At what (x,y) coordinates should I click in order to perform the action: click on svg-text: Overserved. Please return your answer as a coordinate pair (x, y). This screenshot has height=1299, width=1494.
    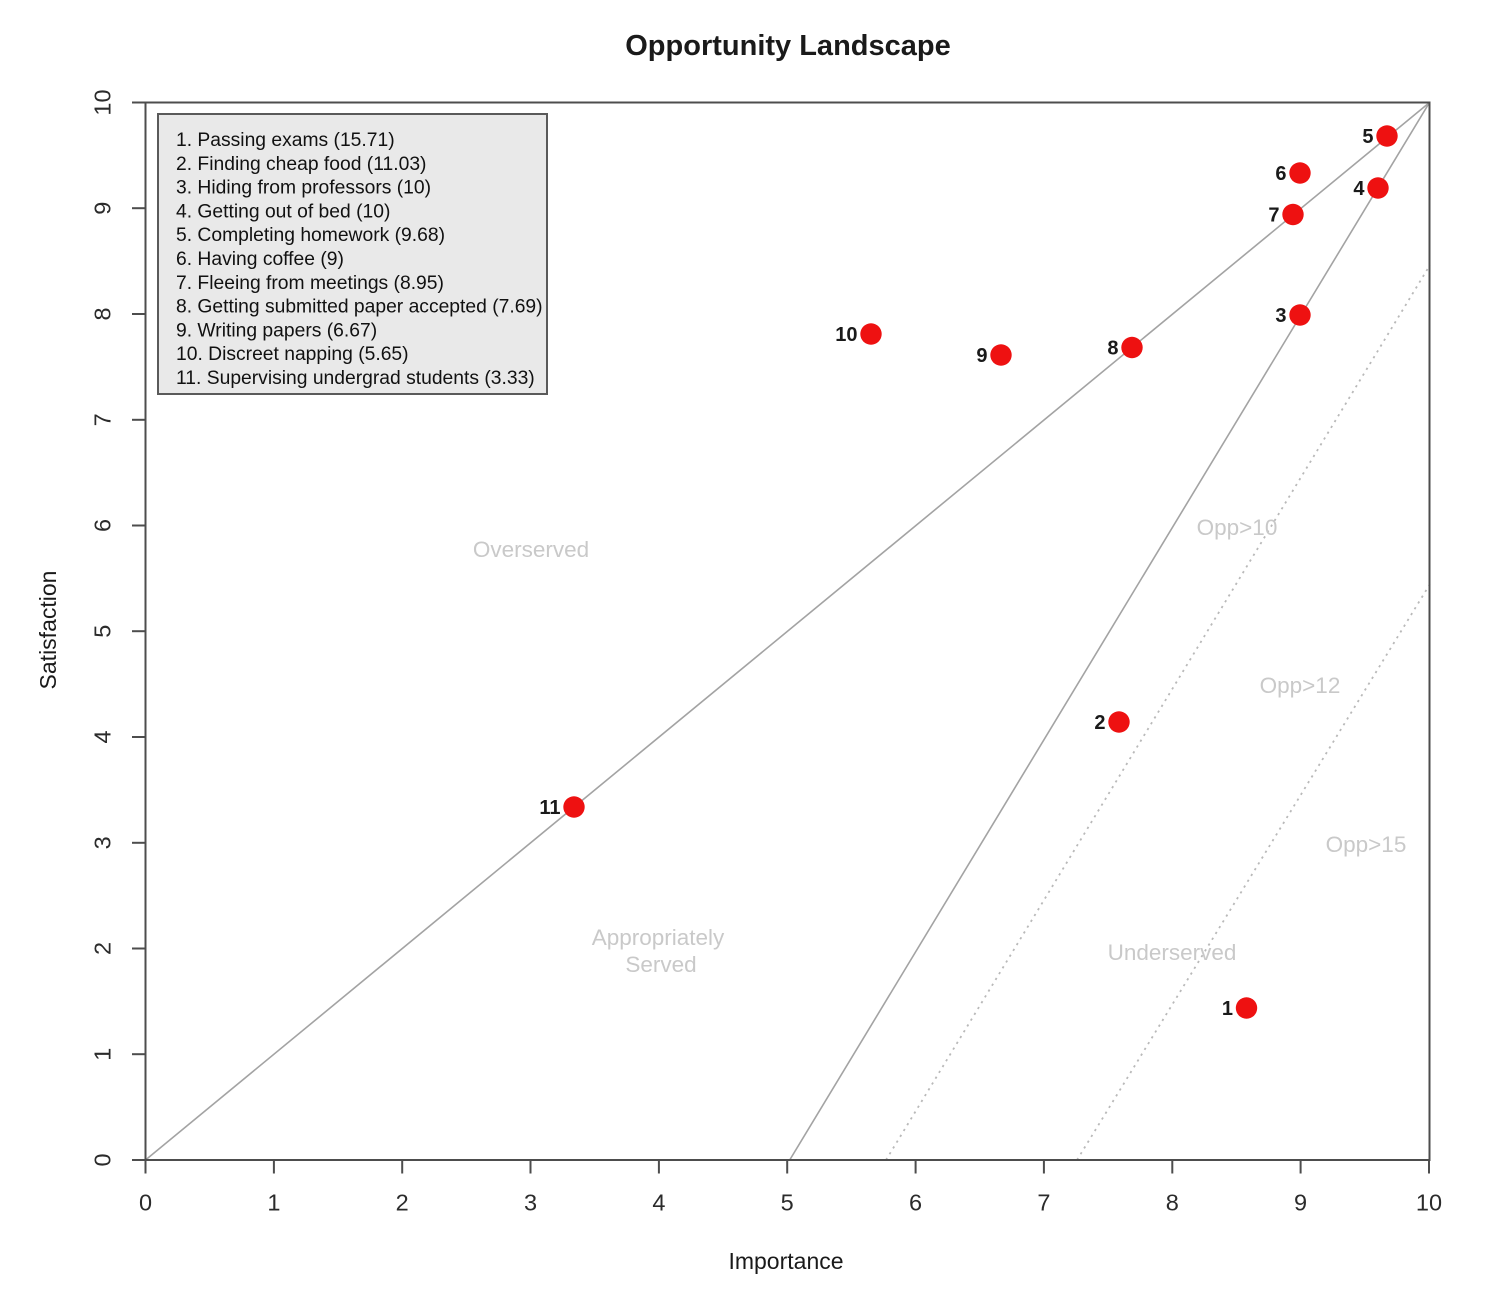
    Looking at the image, I should click on (531, 549).